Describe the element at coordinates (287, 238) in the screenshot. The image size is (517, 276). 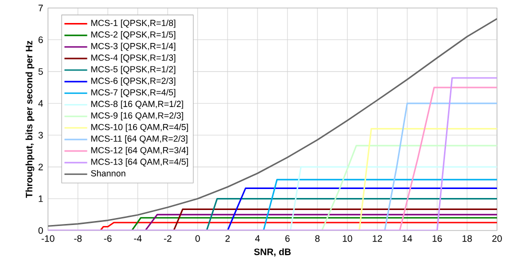
I see `x-tick-label: 6` at that location.